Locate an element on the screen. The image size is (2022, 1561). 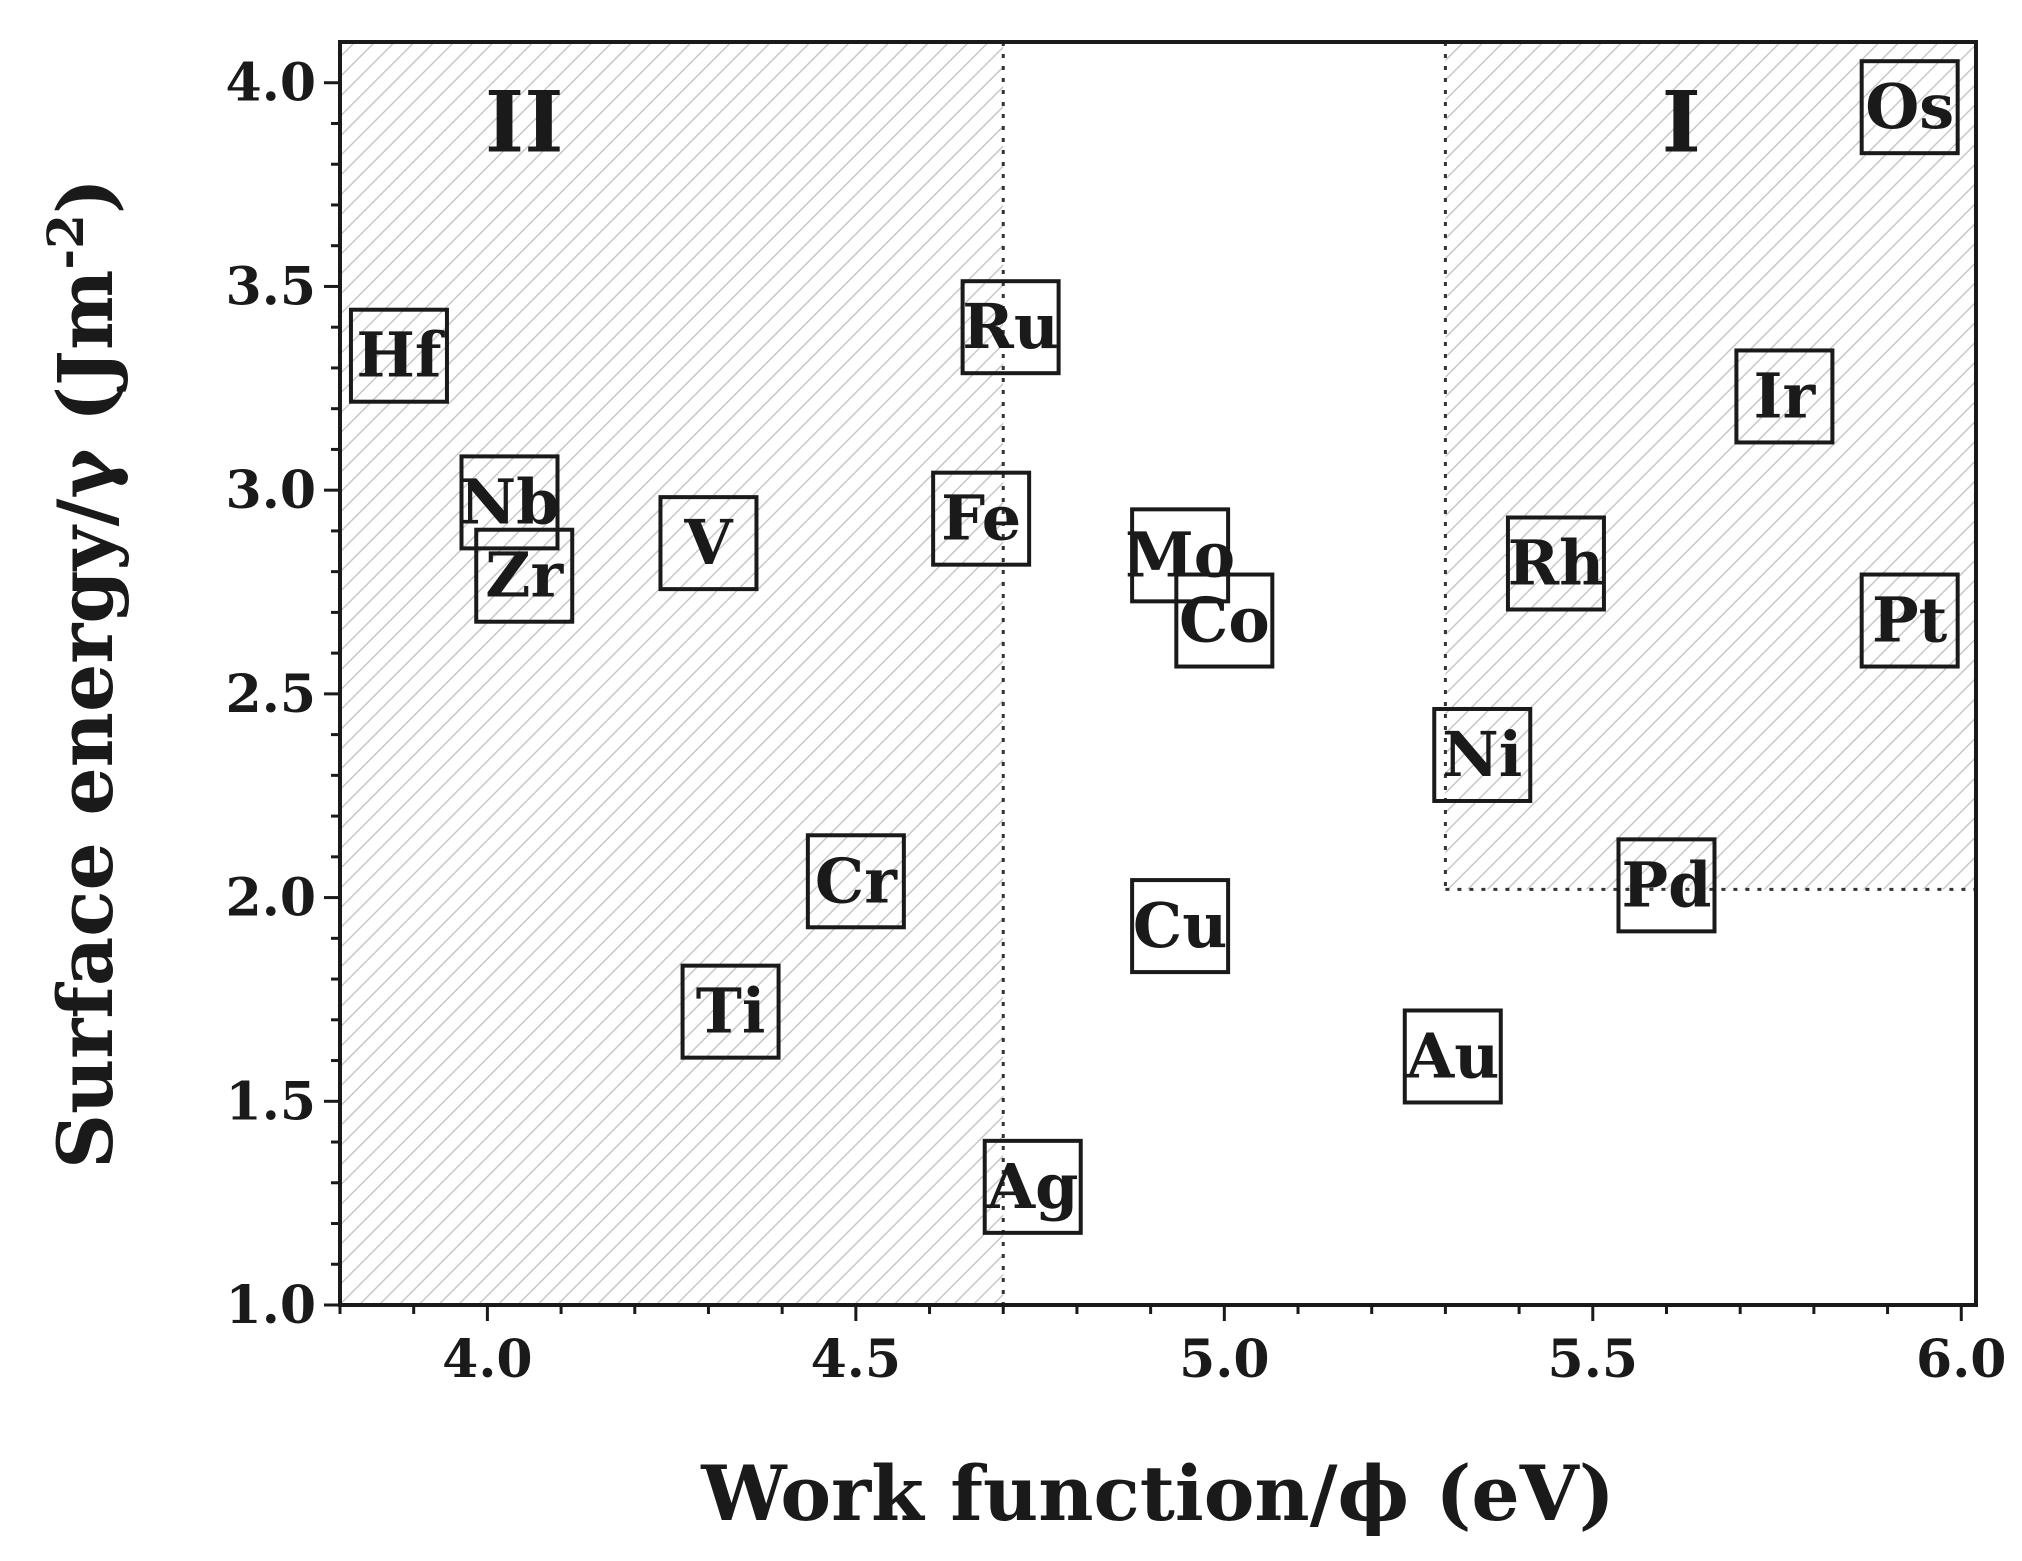
point-box-Fe is located at coordinates (981, 518).